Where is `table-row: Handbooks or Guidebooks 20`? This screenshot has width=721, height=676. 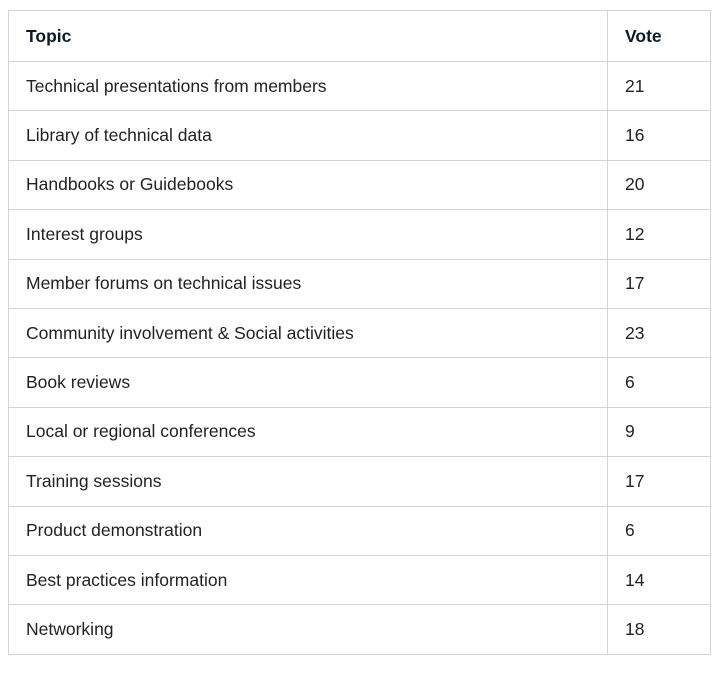 table-row: Handbooks or Guidebooks 20 is located at coordinates (359, 185).